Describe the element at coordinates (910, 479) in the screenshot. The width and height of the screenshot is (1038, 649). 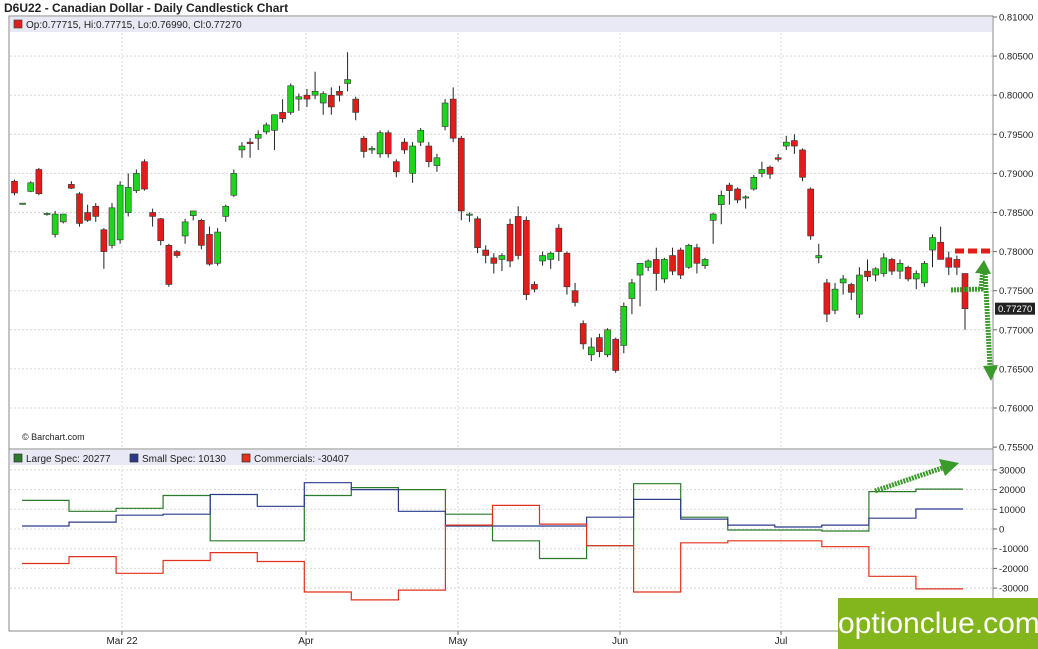
I see `trend-arrow-annotation` at that location.